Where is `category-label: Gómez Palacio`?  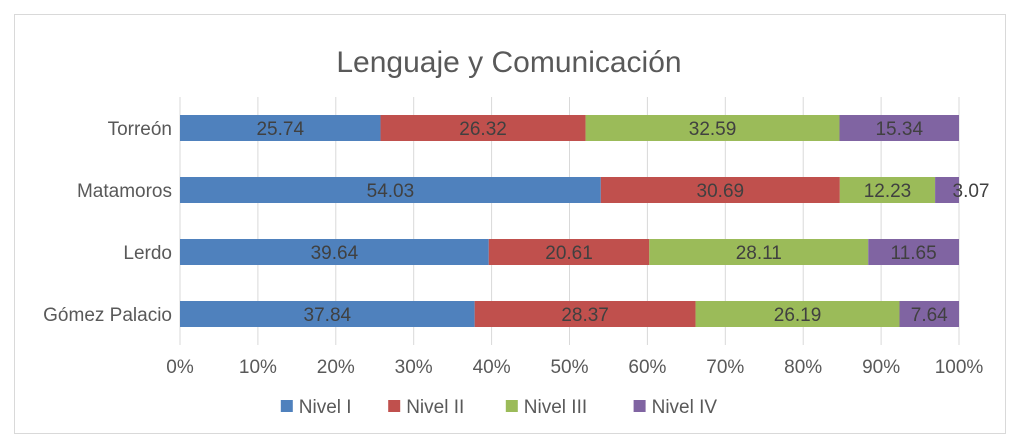
category-label: Gómez Palacio is located at coordinates (107, 315).